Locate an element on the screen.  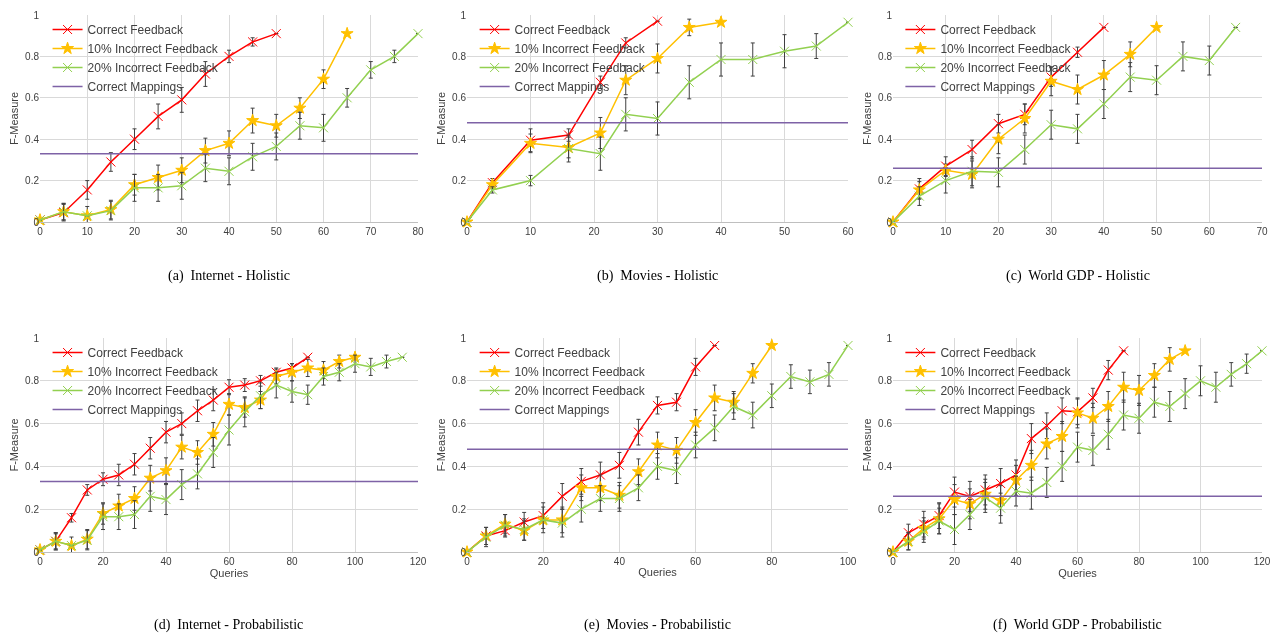
text: (e) Movies - Probabilistic is located at coordinates (657, 625).